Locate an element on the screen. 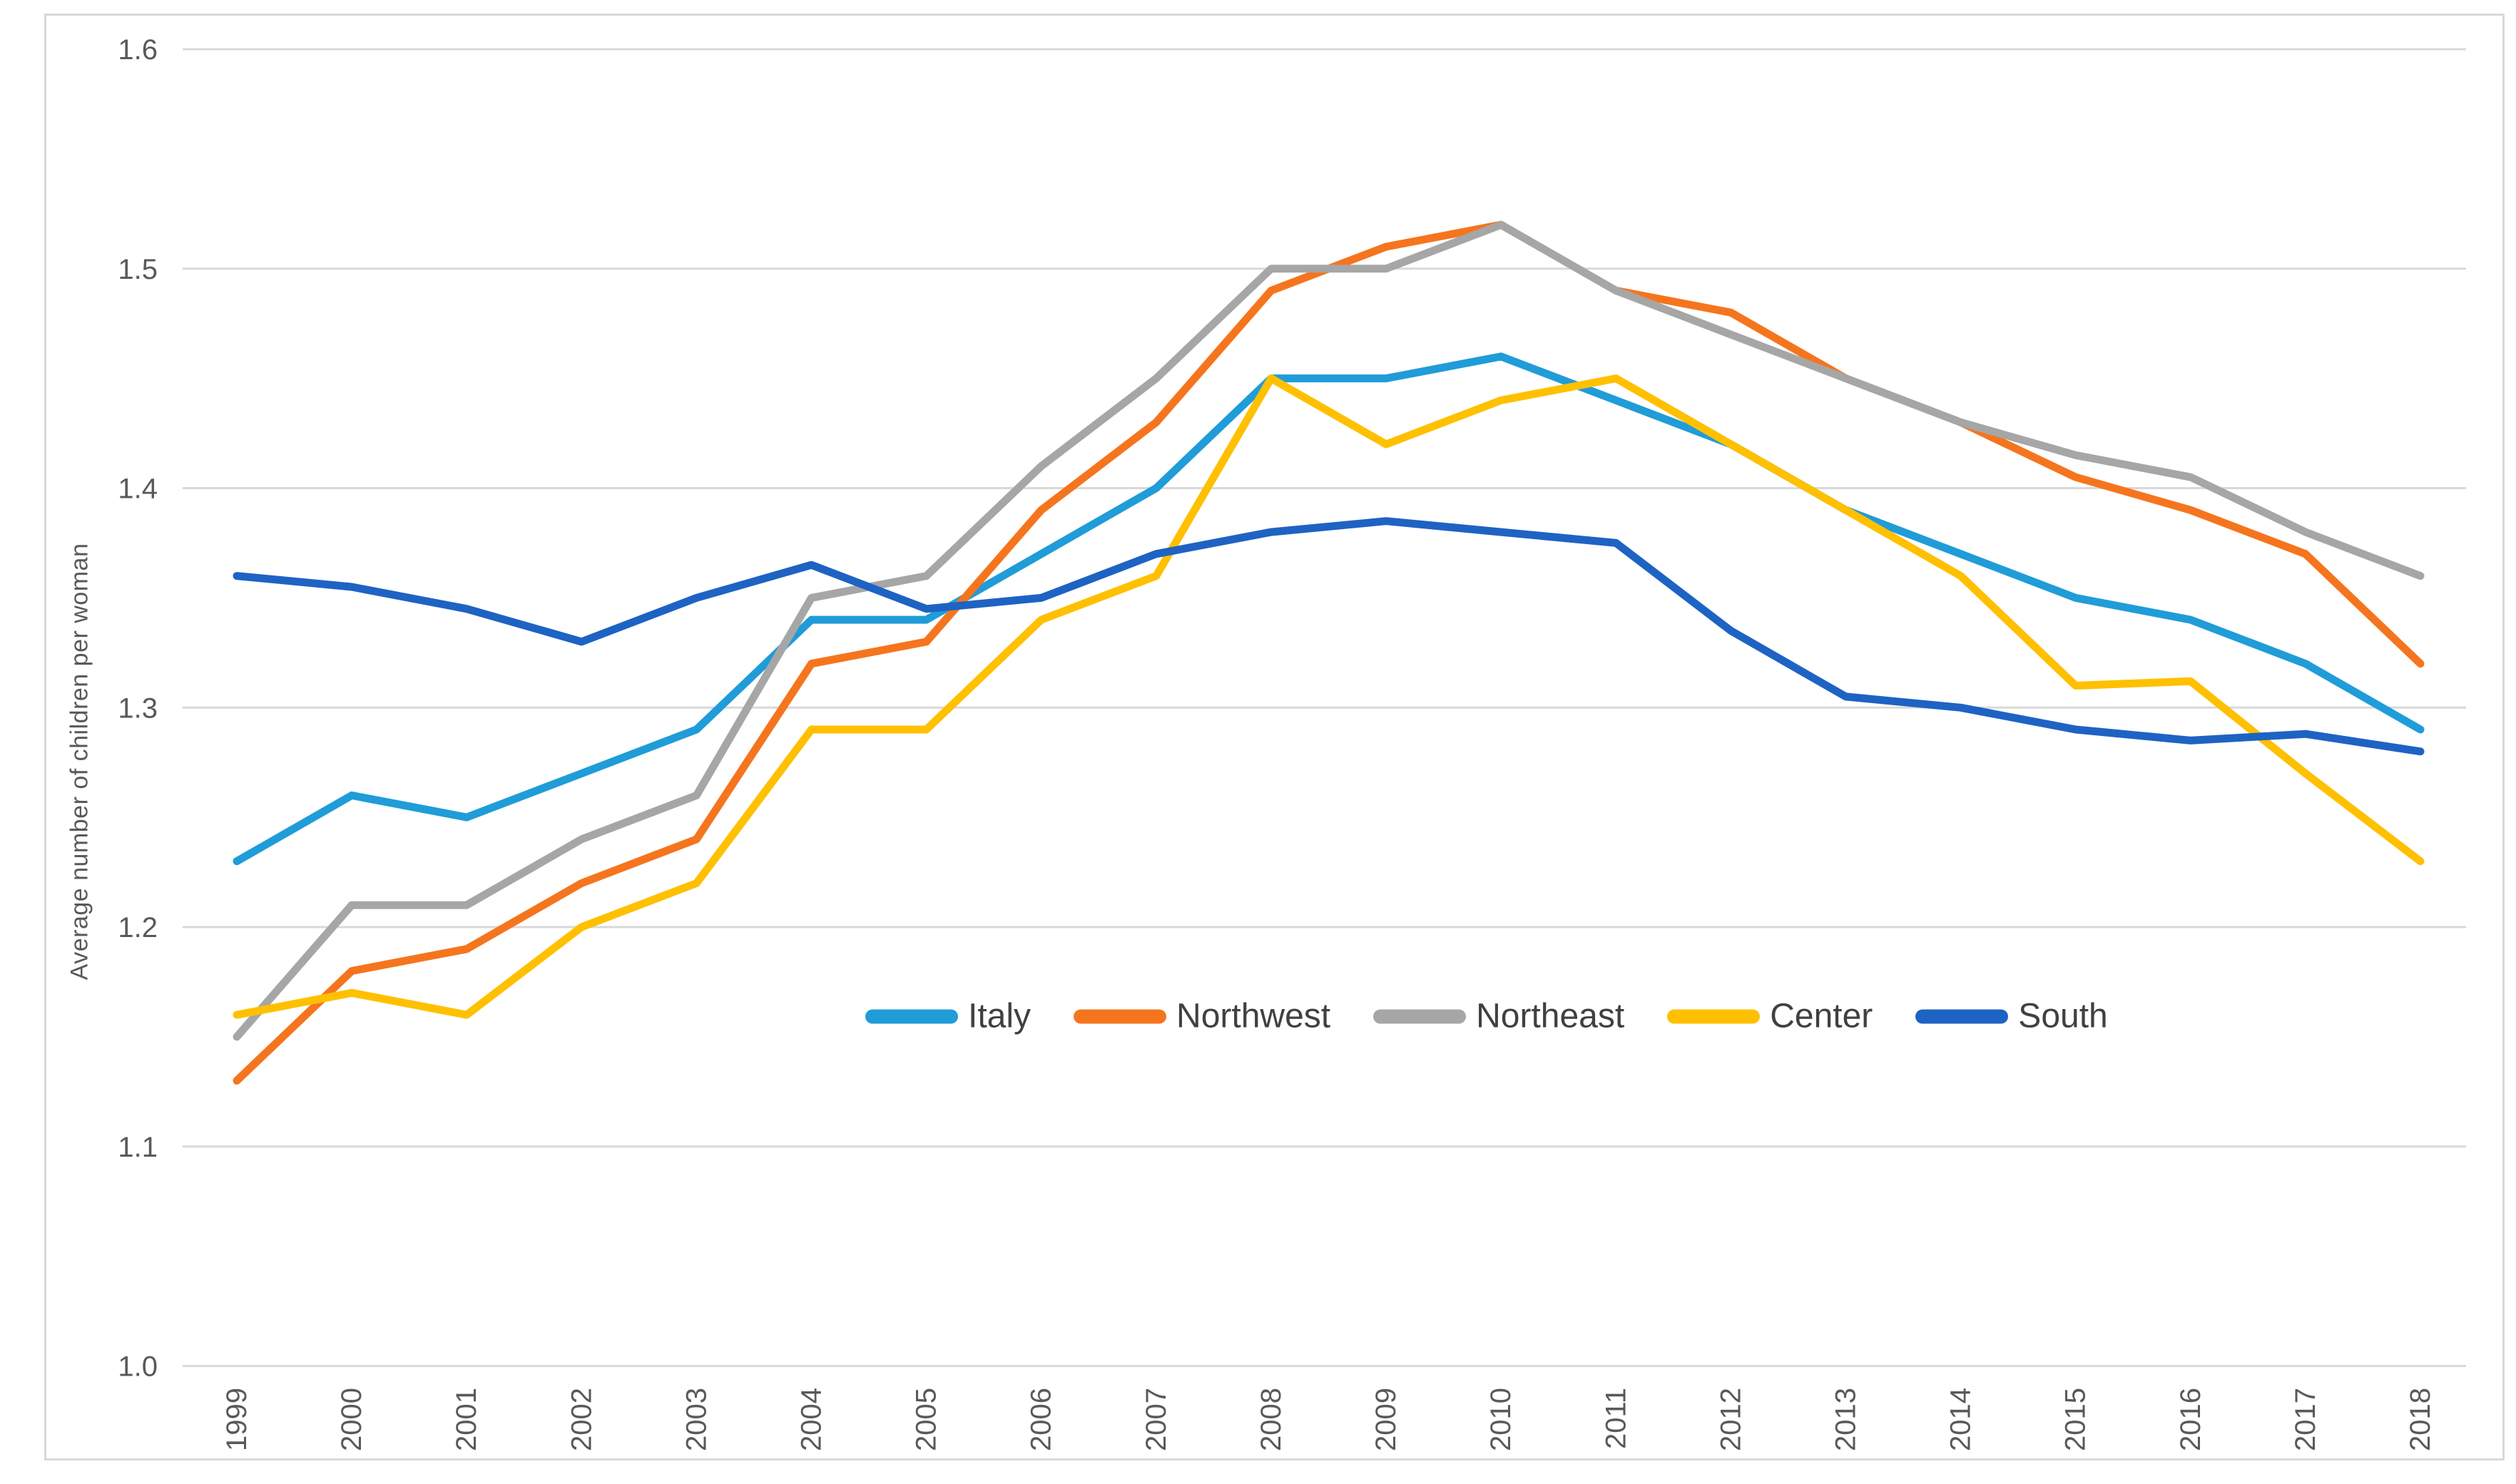  x-tick-label: 1999 is located at coordinates (237, 1420).